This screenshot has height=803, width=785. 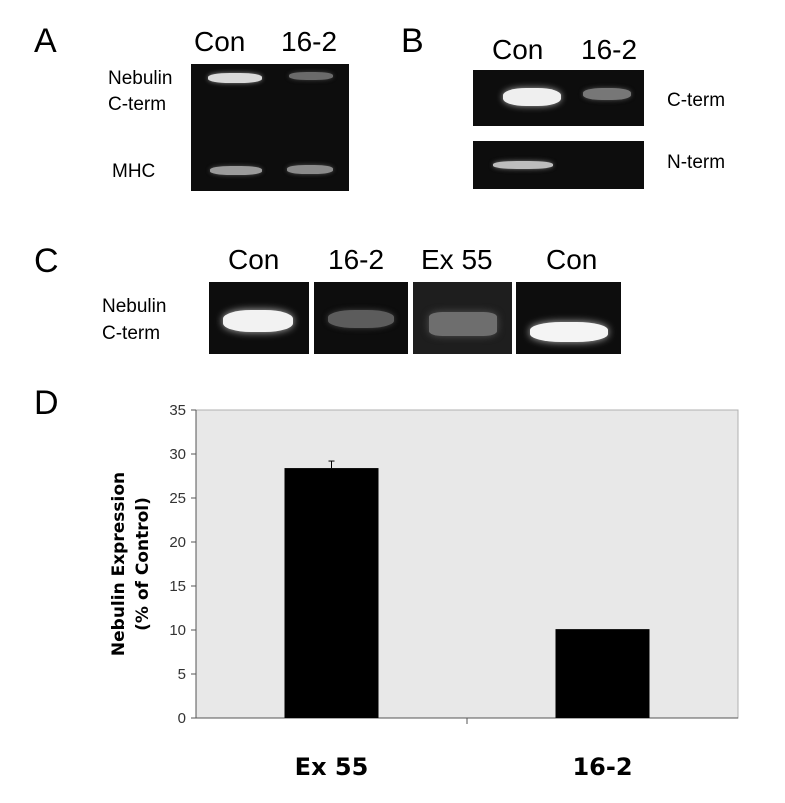 What do you see at coordinates (46, 403) in the screenshot?
I see `panel-d-letter: D` at bounding box center [46, 403].